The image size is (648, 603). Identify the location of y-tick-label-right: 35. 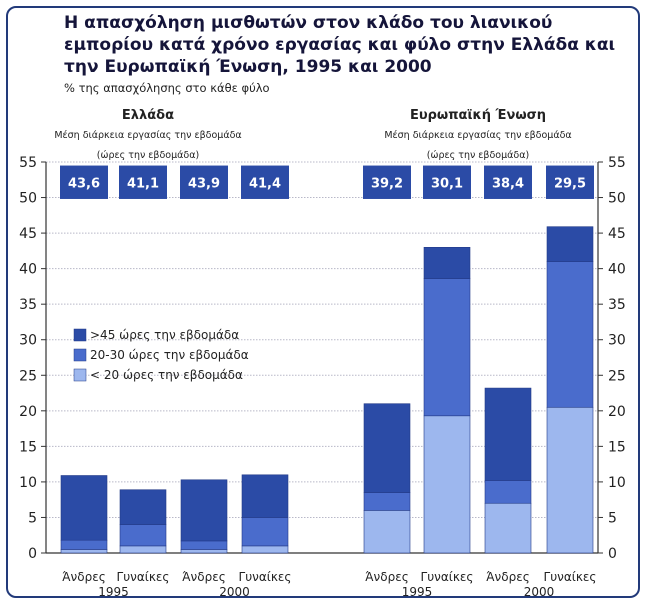
(617, 305).